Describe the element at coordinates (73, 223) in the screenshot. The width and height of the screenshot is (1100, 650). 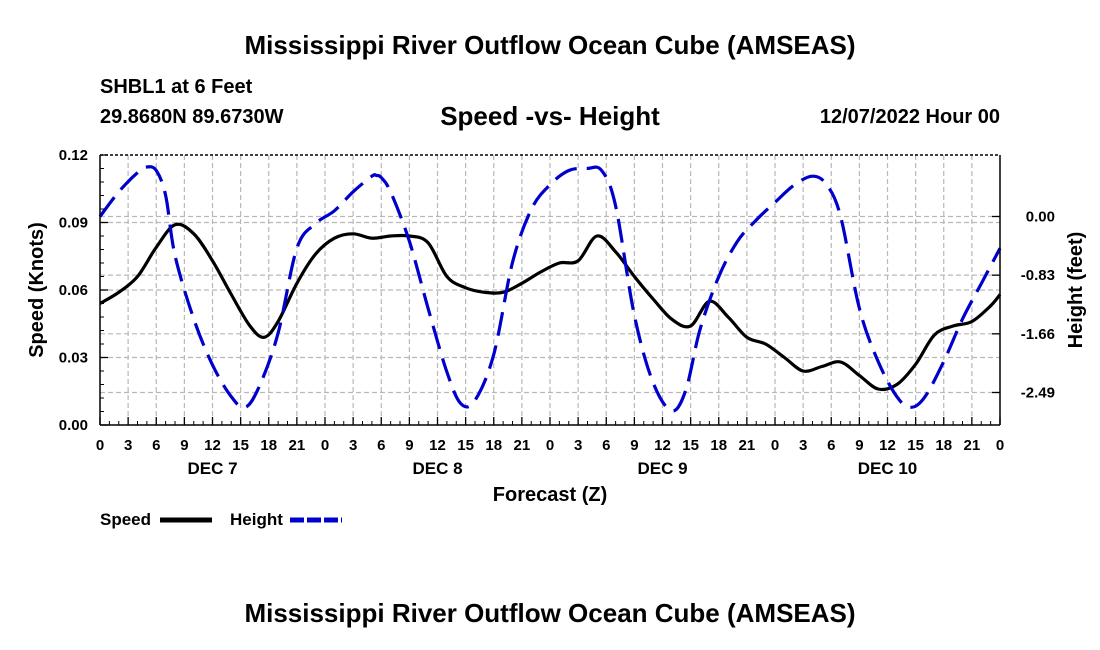
I see `y-left-tick-label: 0.09` at that location.